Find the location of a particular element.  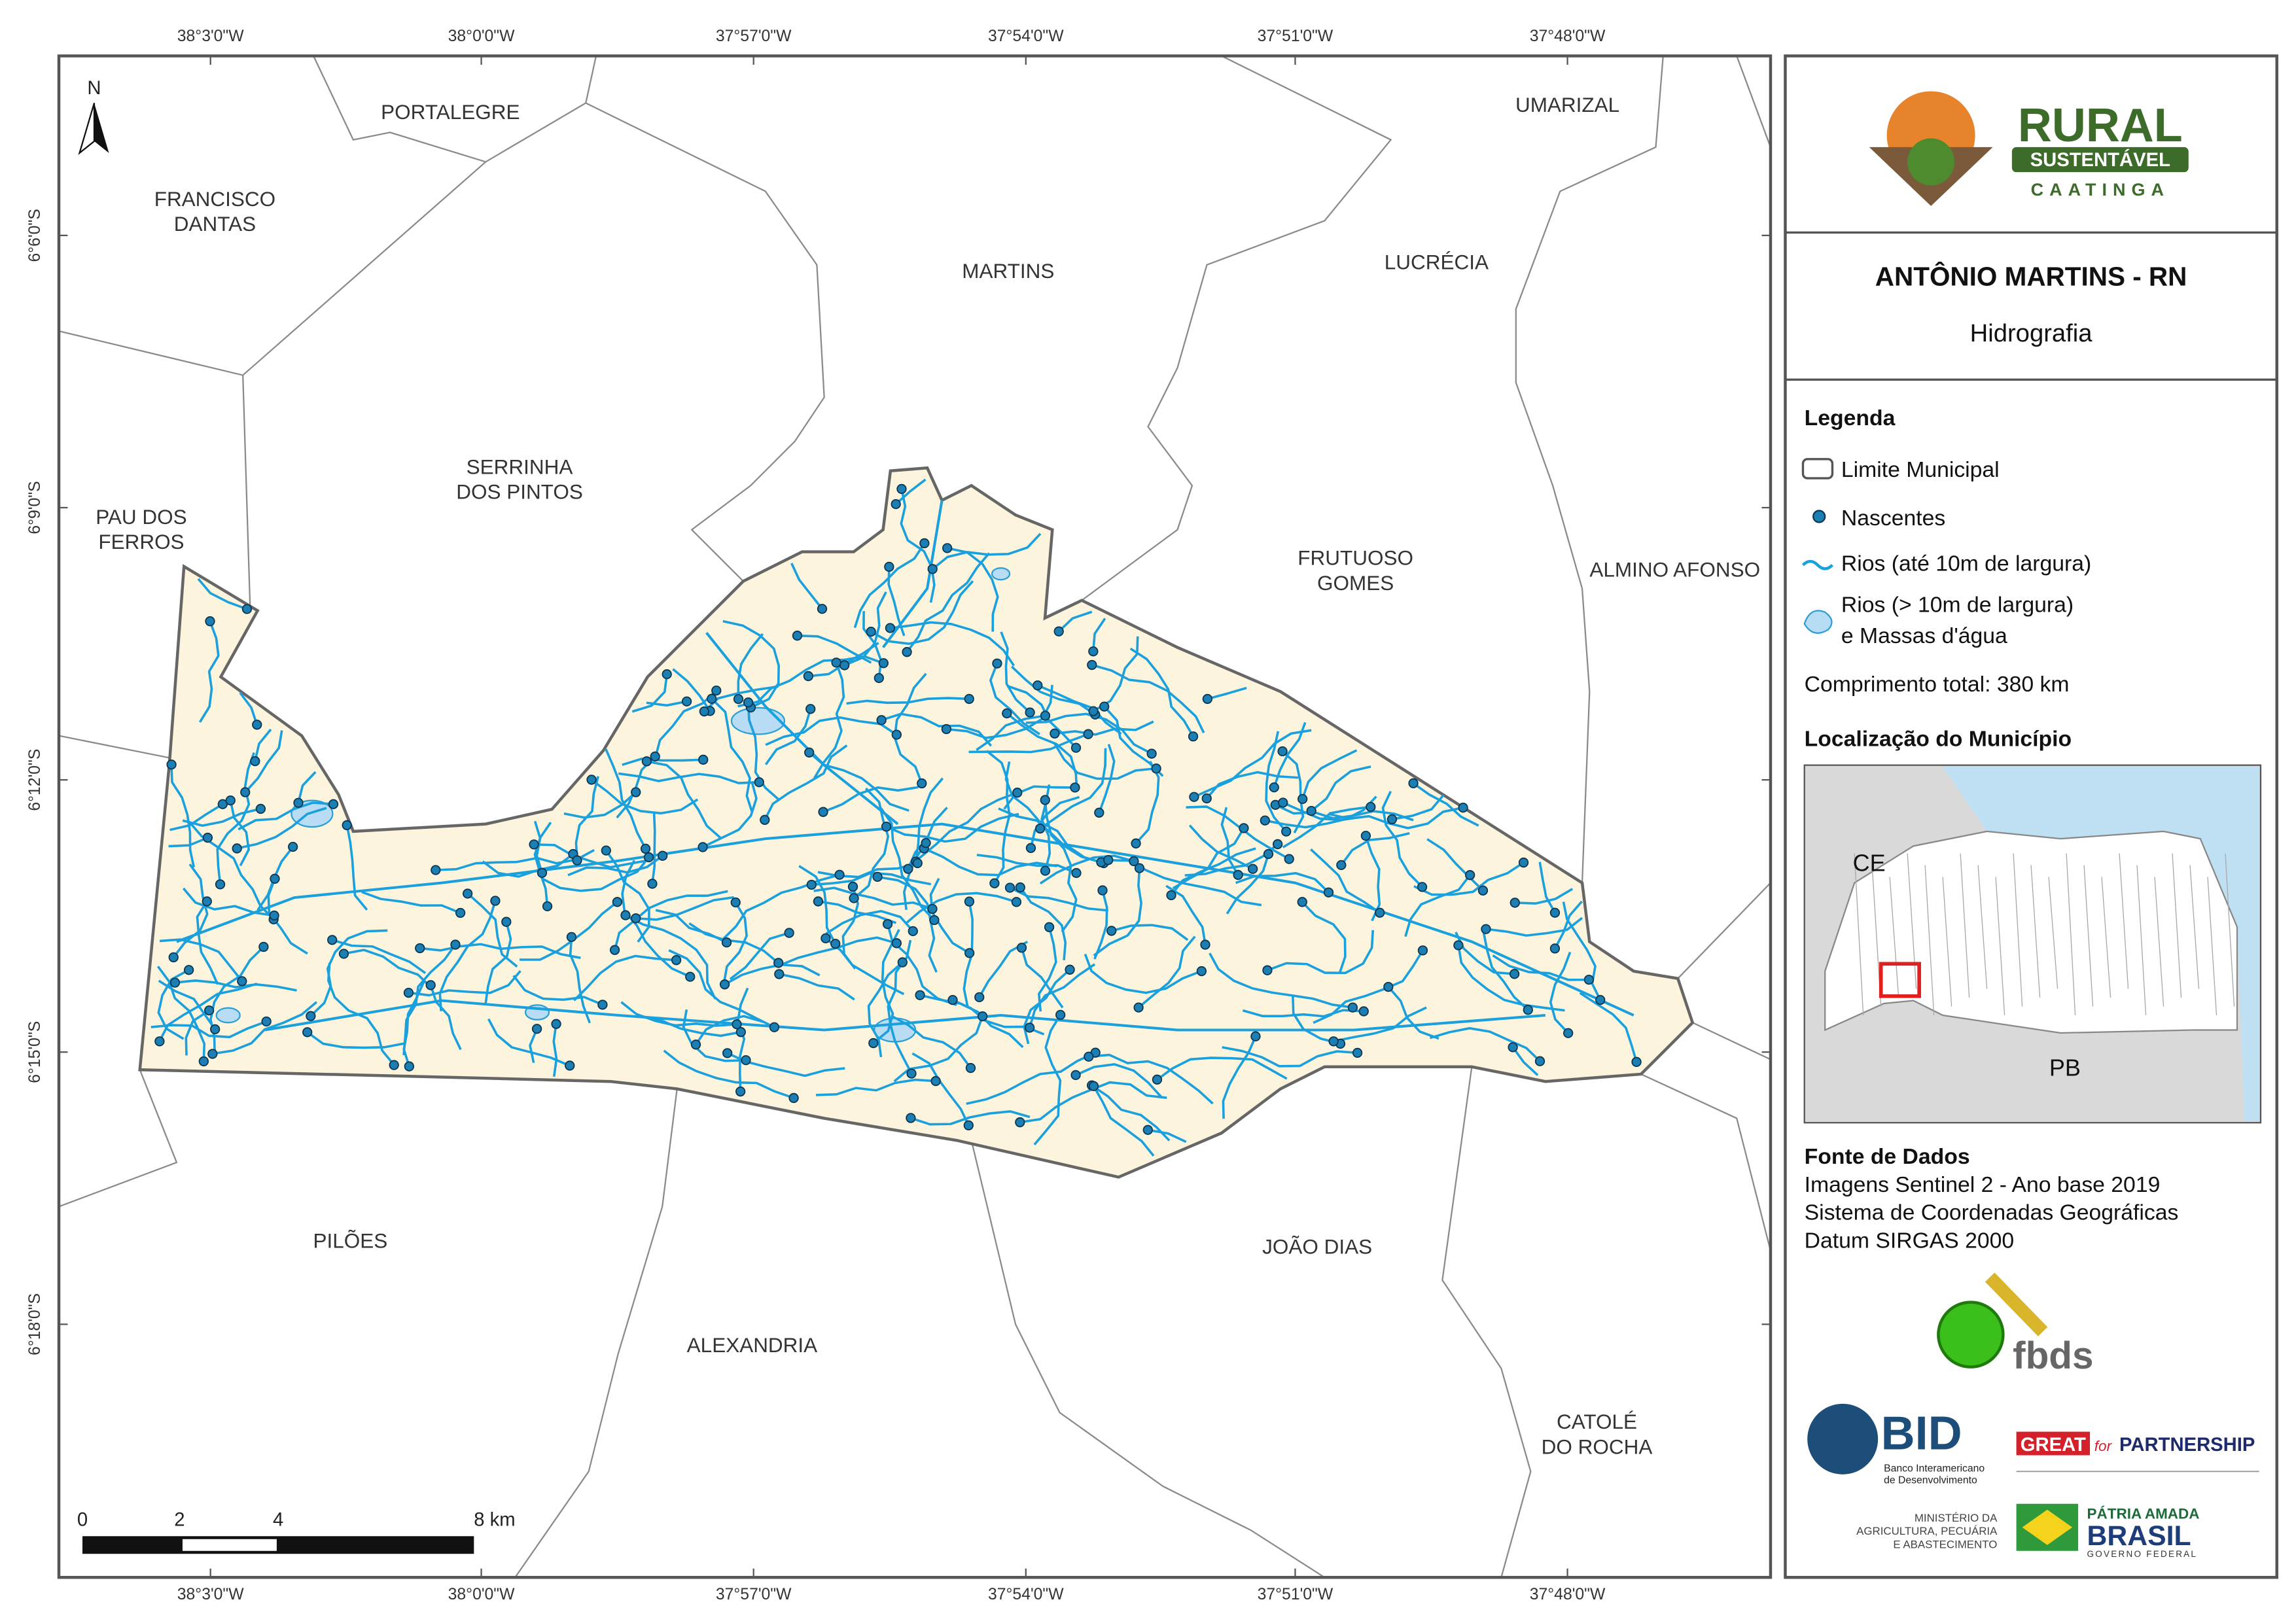

scale-label: 8 km is located at coordinates (495, 1520).